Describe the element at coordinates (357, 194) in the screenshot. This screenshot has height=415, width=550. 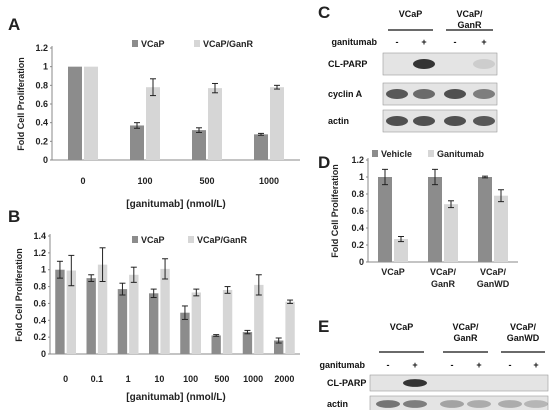
I see `chart-d-ytick: 0.8` at that location.